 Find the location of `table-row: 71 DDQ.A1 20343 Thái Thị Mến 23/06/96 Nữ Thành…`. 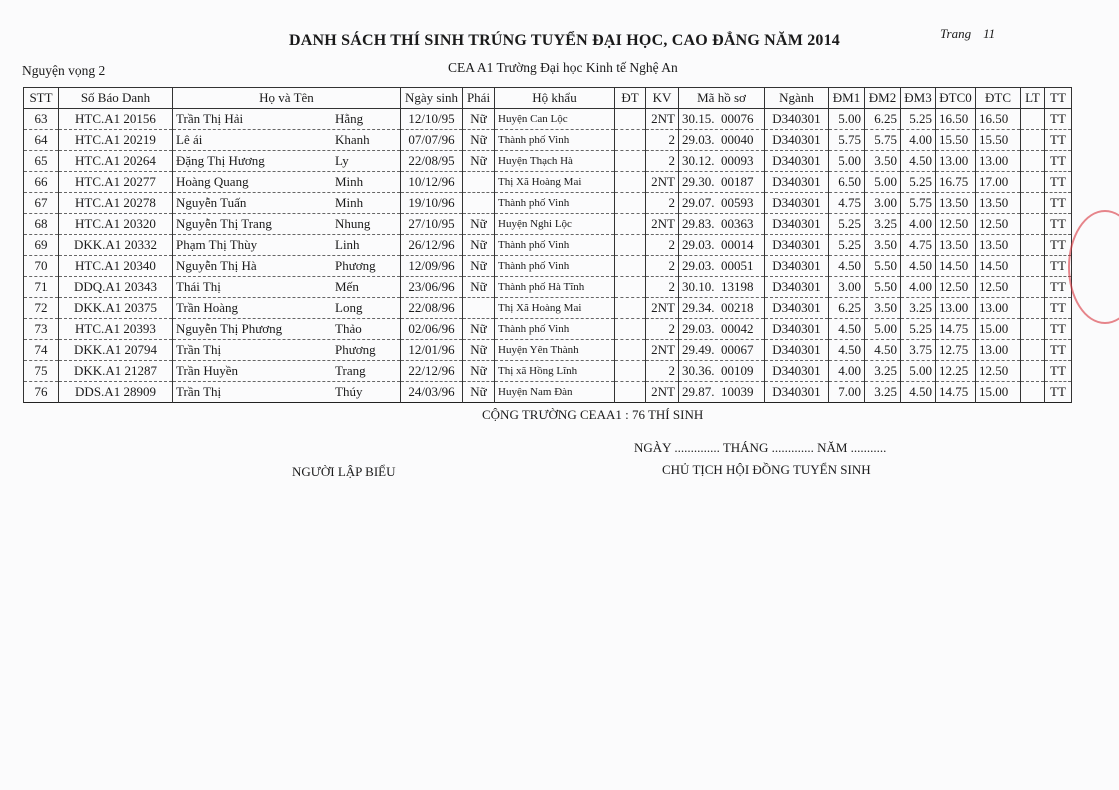

table-row: 71 DDQ.A1 20343 Thái Thị Mến 23/06/96 Nữ Thành… is located at coordinates (547, 287).